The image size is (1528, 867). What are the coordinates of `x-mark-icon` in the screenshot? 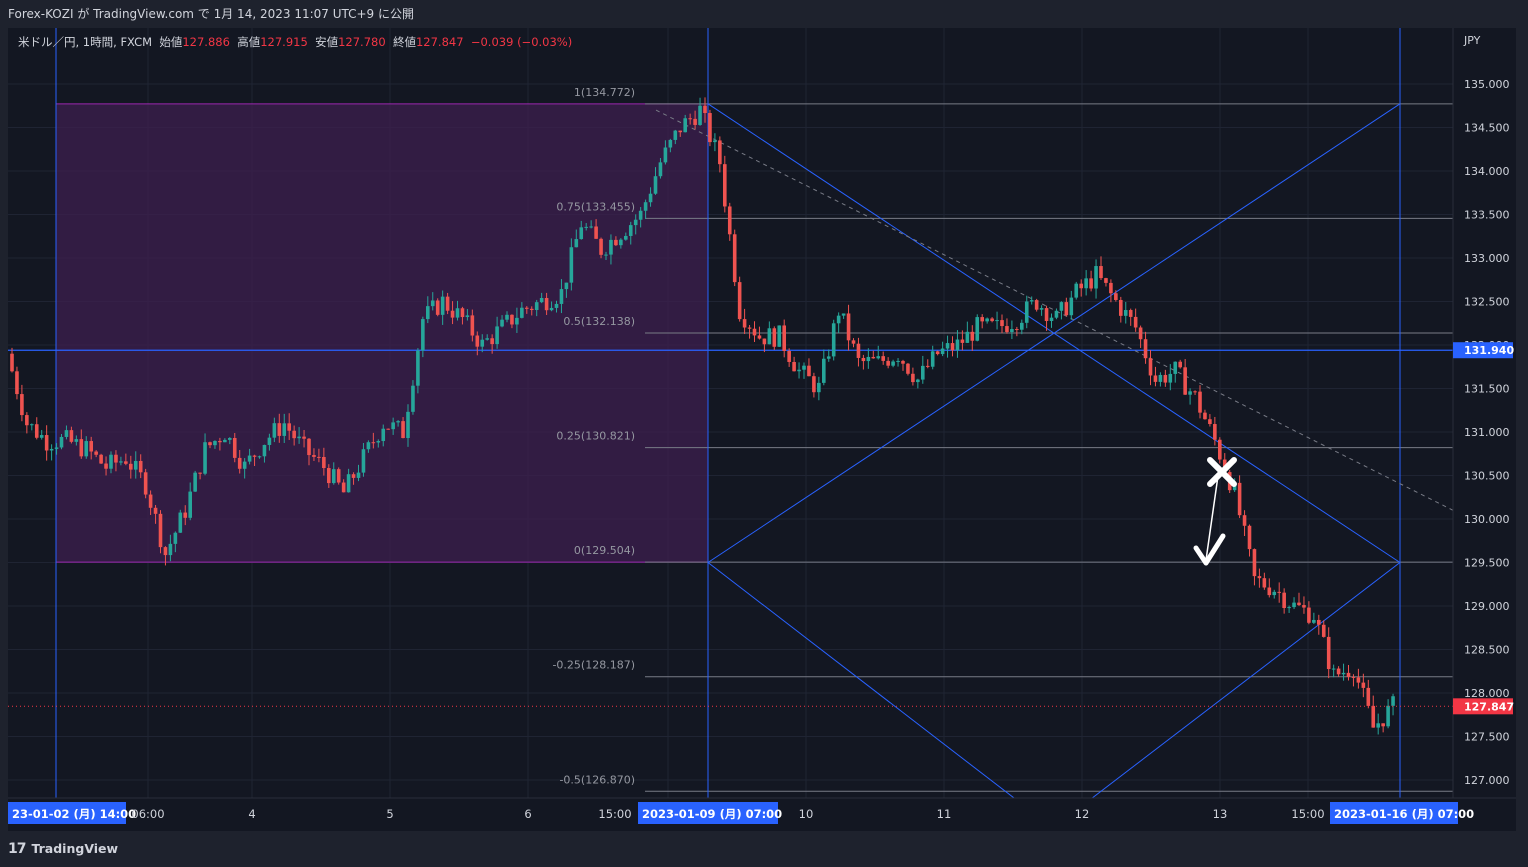 It's located at (1222, 472).